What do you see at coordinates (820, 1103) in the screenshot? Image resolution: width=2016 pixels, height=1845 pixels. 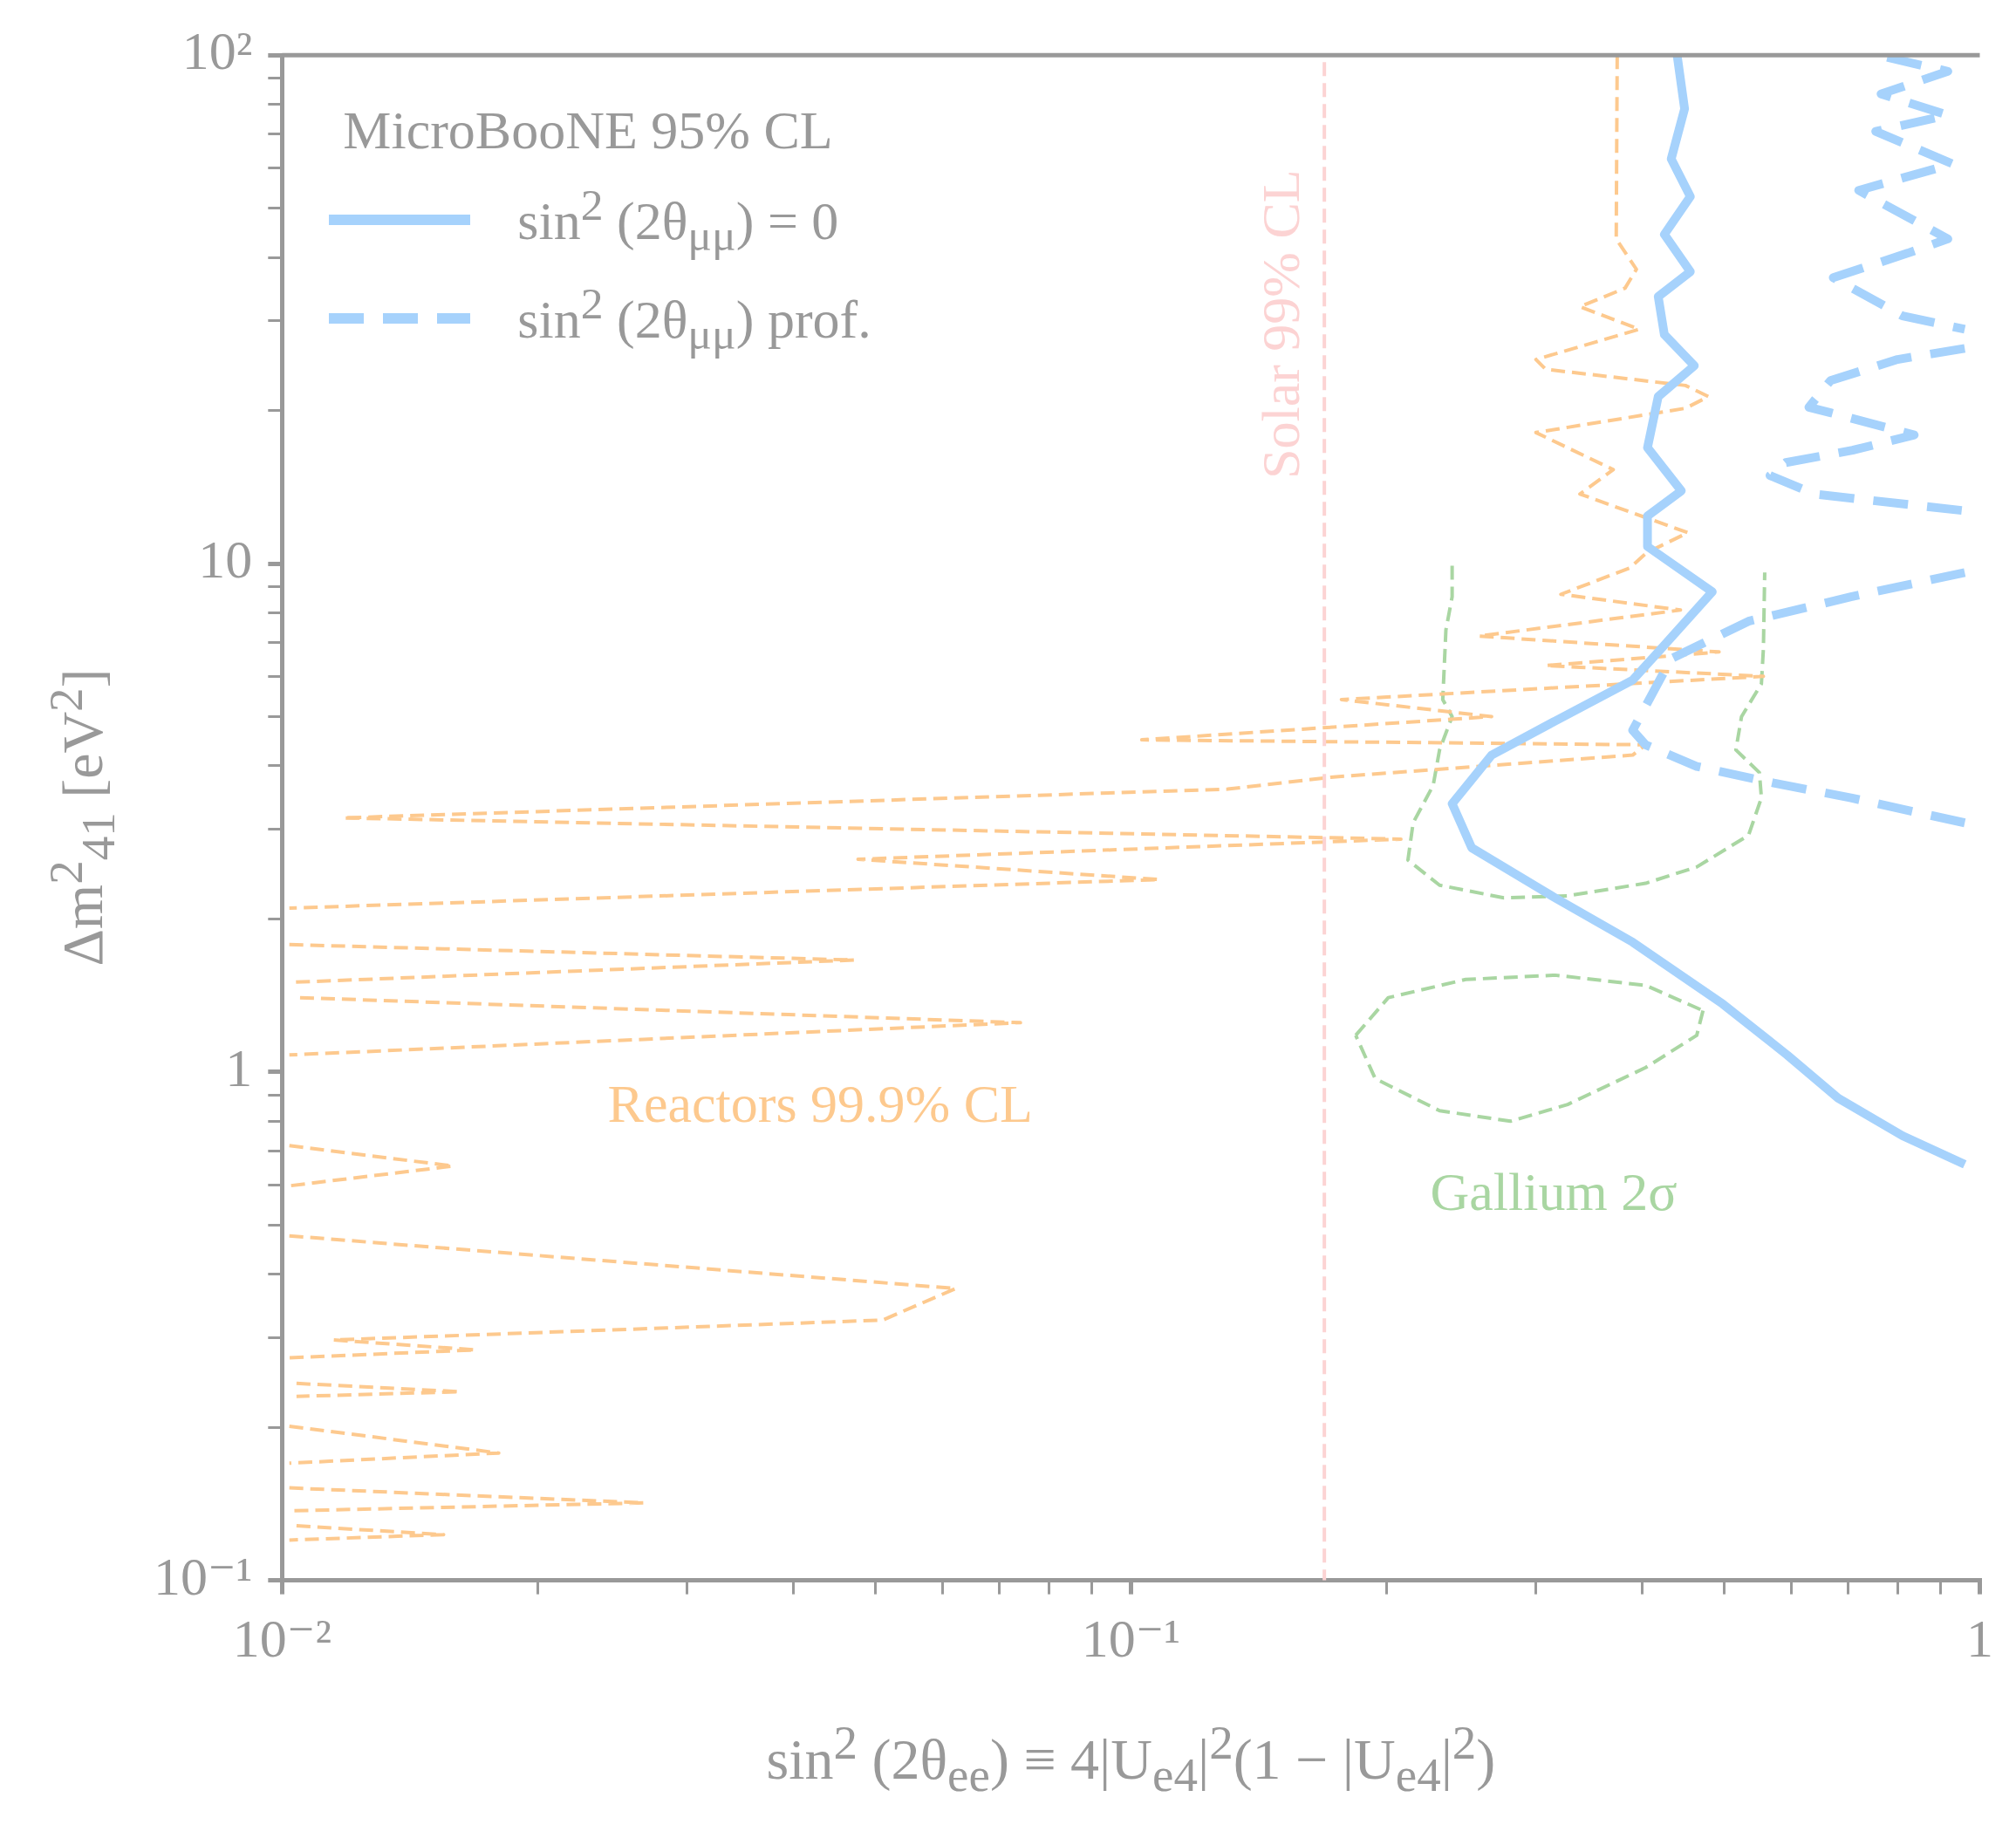 I see `text: Reactors 99.9% CL` at bounding box center [820, 1103].